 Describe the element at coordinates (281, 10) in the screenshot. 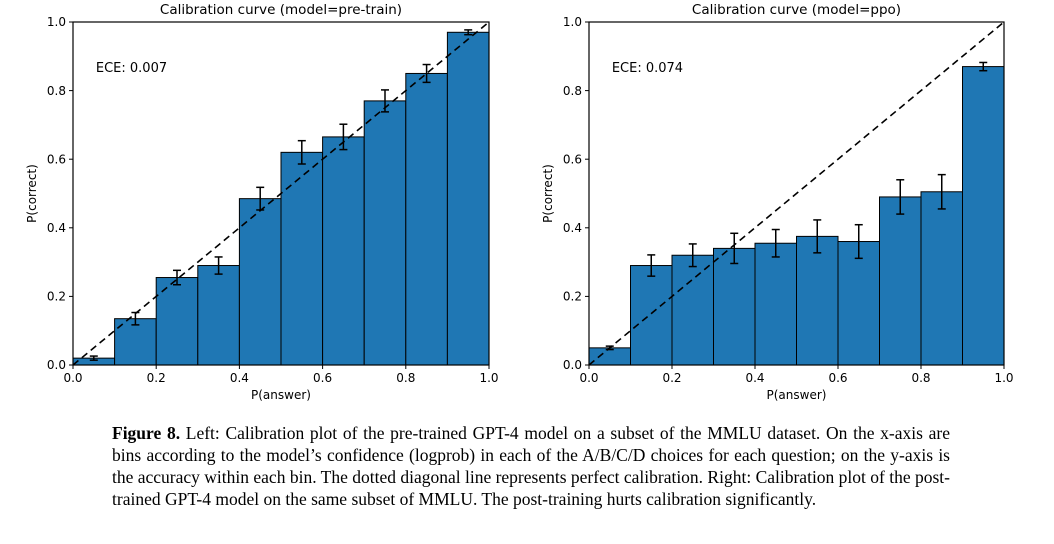

I see `chart-title: Calibration curve (model=pre-train)` at that location.